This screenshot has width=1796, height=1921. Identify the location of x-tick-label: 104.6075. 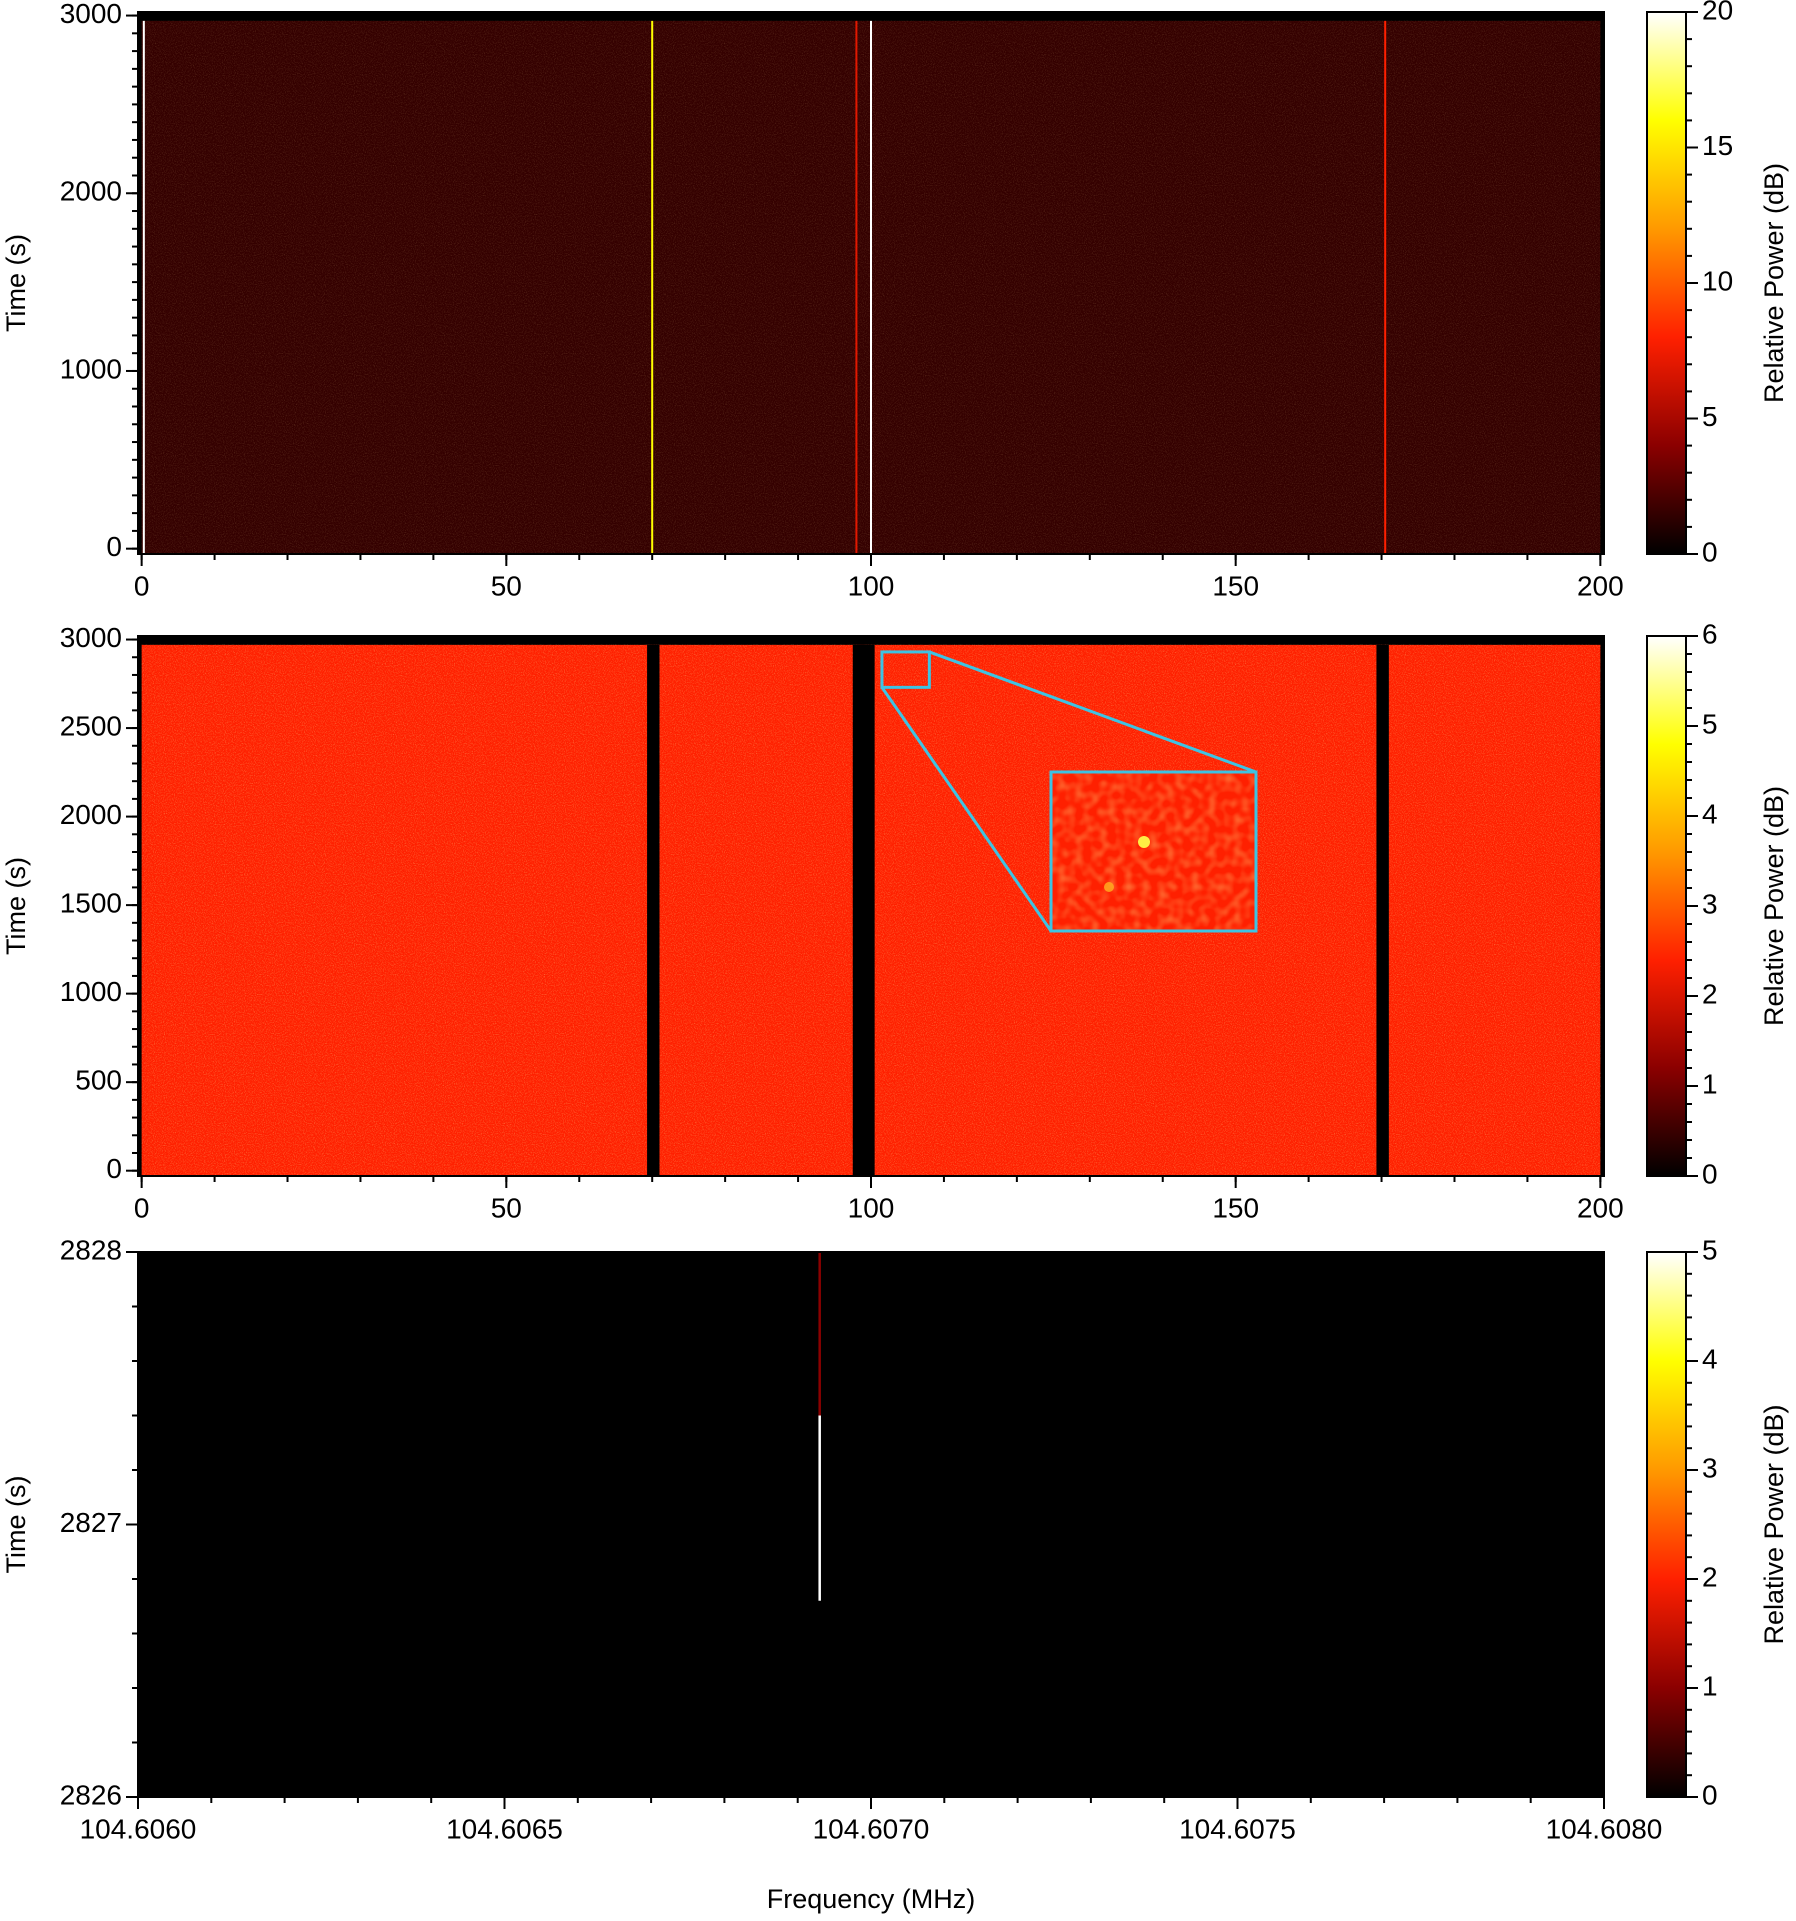
(1237, 1828).